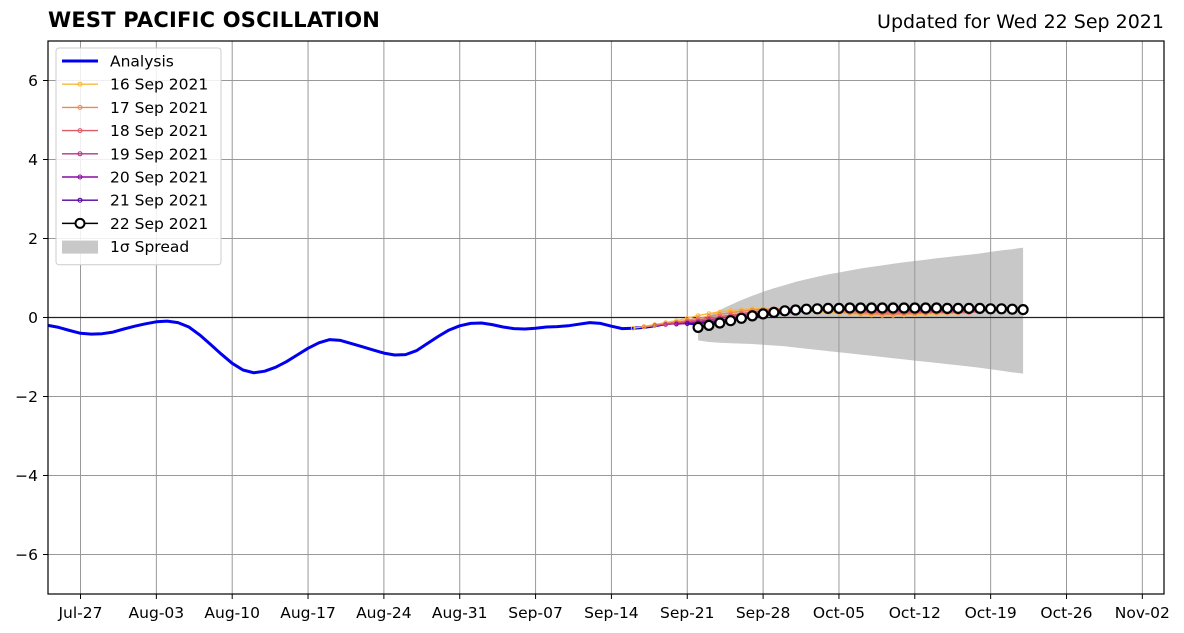 This screenshot has width=1184, height=633. What do you see at coordinates (80, 200) in the screenshot?
I see `legend-marker-21-sep-2021` at bounding box center [80, 200].